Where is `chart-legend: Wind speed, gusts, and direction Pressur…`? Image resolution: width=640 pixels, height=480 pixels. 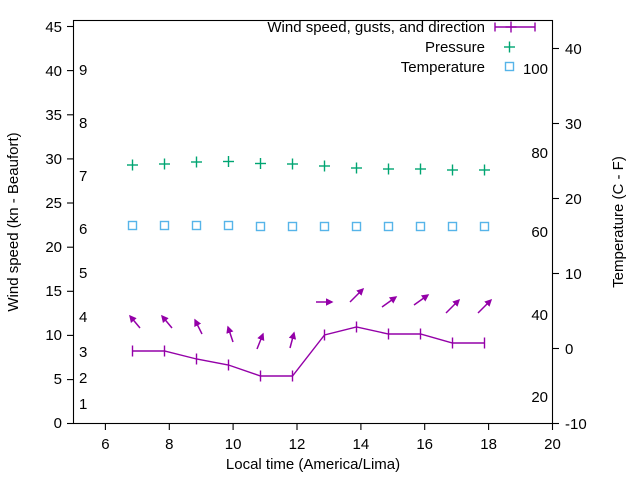 chart-legend: Wind speed, gusts, and direction Pressur… is located at coordinates (401, 47).